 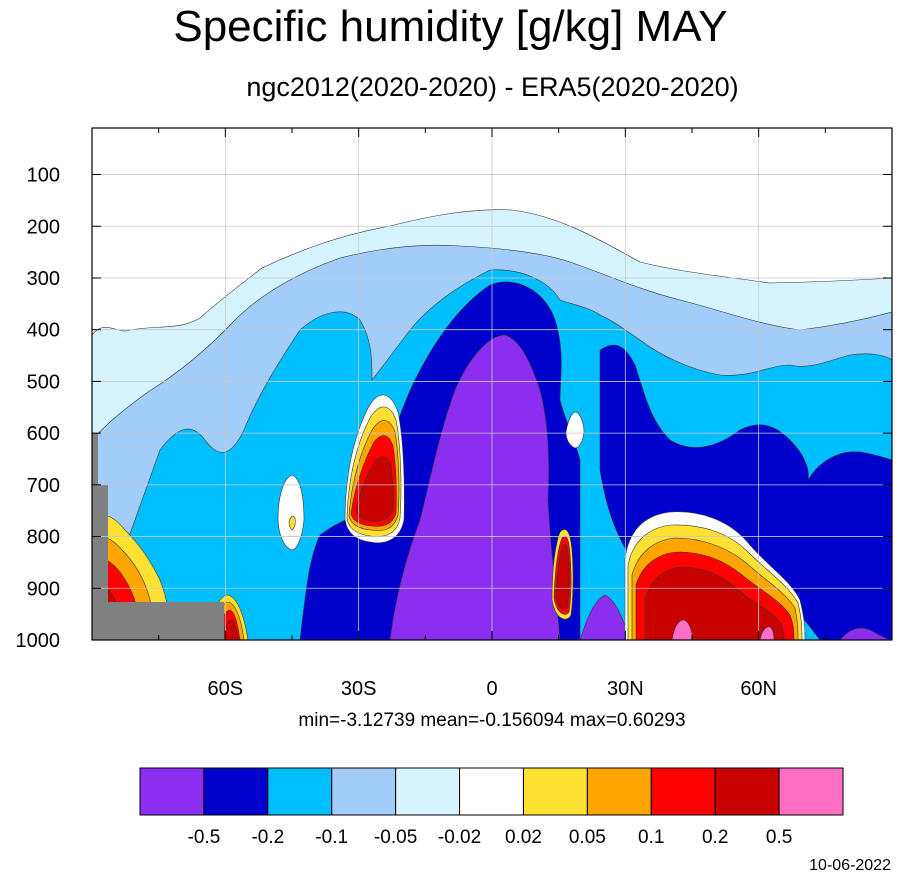 What do you see at coordinates (38, 641) in the screenshot?
I see `y-tick-label-9: 1000` at bounding box center [38, 641].